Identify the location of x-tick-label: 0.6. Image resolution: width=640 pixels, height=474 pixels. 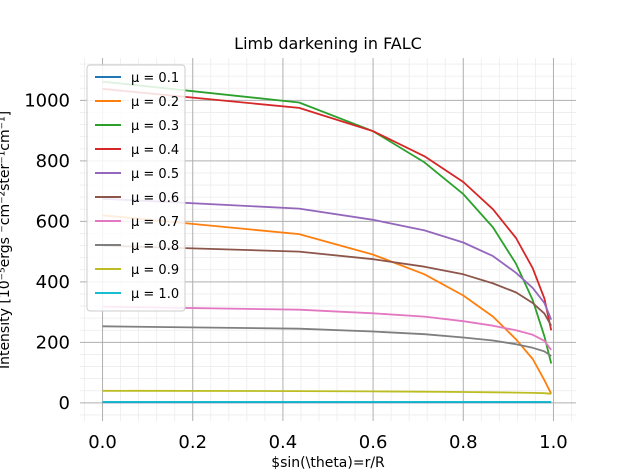
(373, 442).